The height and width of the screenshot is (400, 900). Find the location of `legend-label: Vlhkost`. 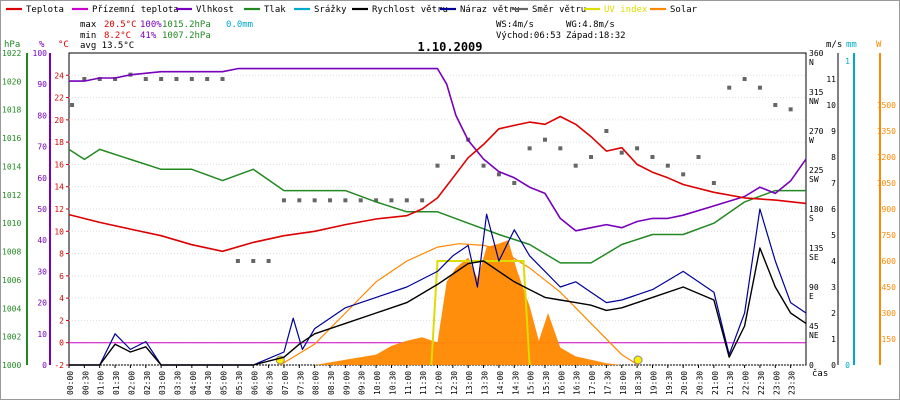

legend-label: Vlhkost is located at coordinates (215, 10).